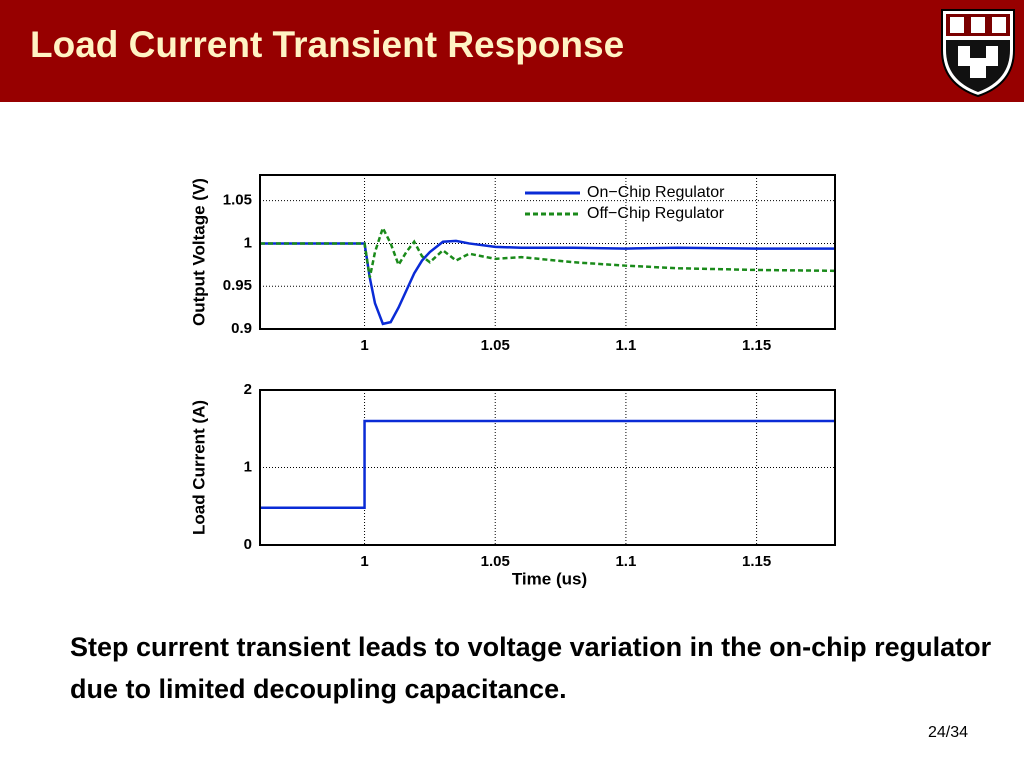 The image size is (1024, 768). What do you see at coordinates (241, 328) in the screenshot?
I see `y-tick-label: 0.9` at bounding box center [241, 328].